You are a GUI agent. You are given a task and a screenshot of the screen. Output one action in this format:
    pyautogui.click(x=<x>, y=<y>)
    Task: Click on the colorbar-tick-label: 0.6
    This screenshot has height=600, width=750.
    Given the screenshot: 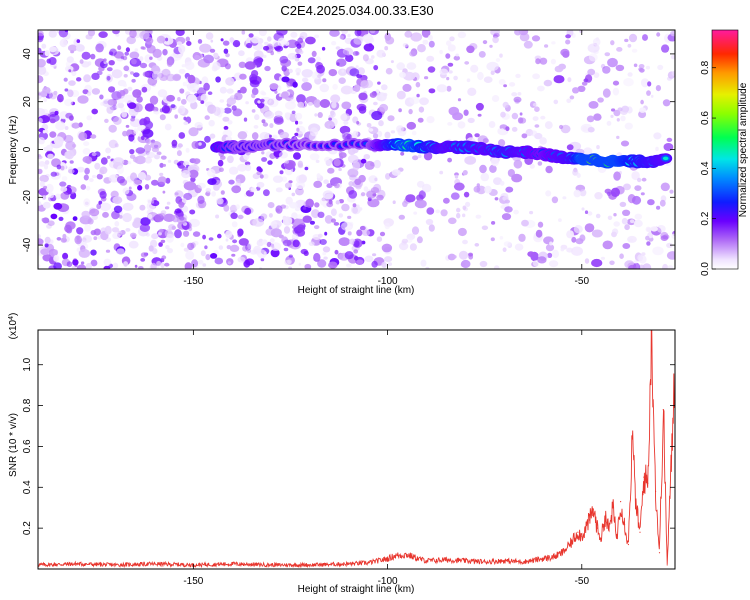 What is the action you would take?
    pyautogui.click(x=705, y=118)
    